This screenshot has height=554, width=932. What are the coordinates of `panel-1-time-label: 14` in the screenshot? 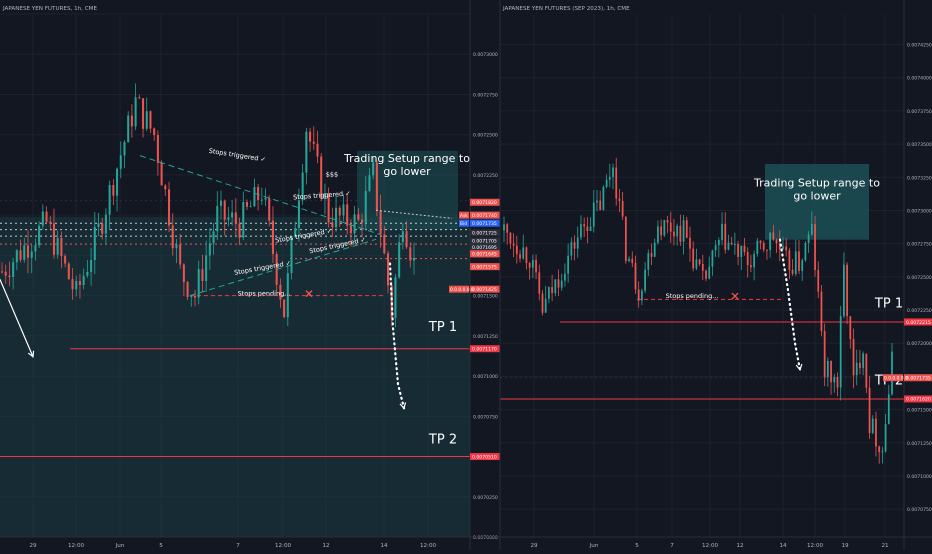 It's located at (783, 546).